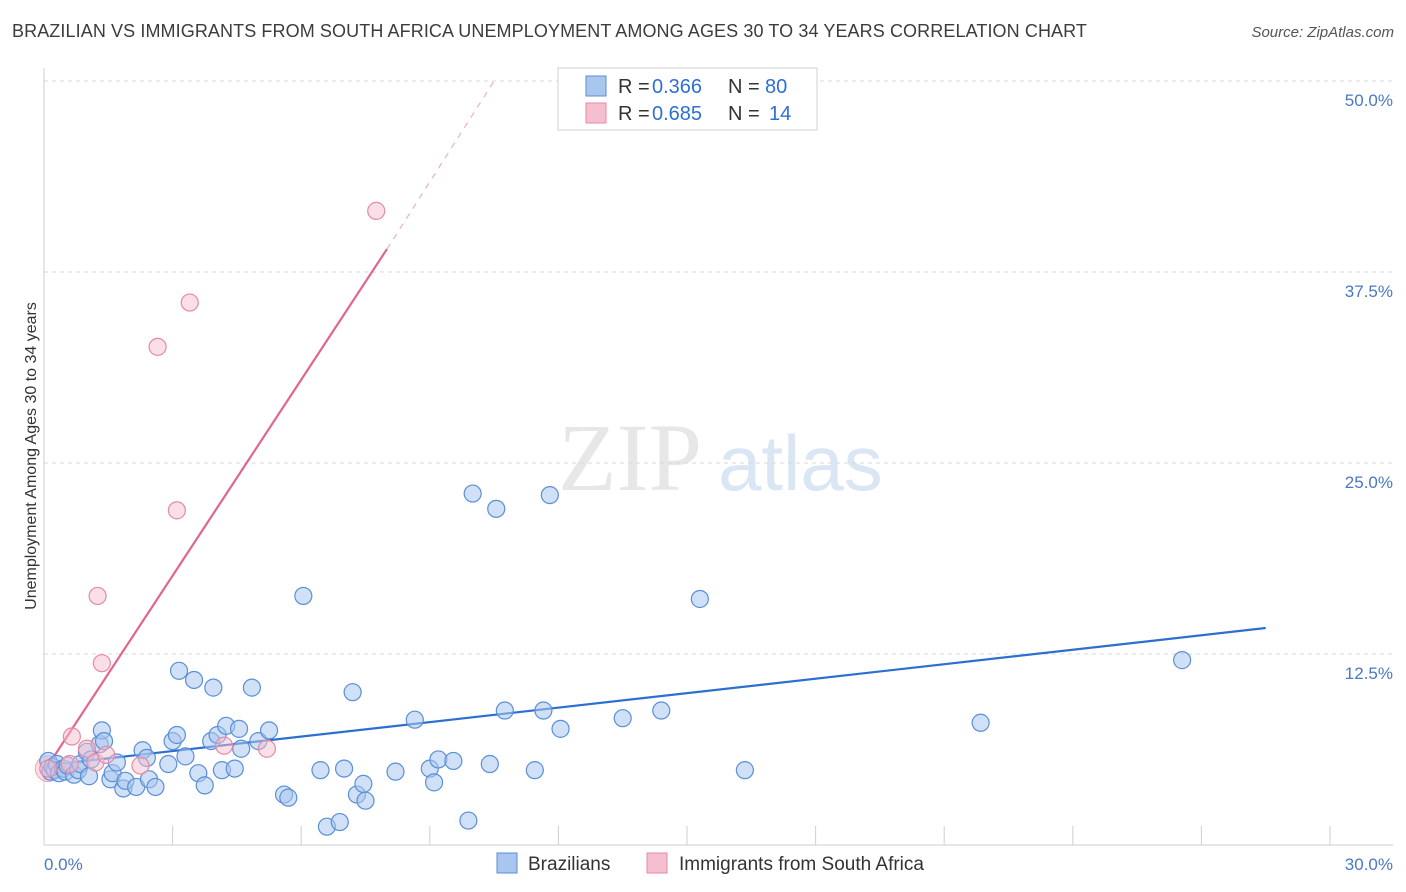 The image size is (1406, 892). What do you see at coordinates (1369, 673) in the screenshot?
I see `y-tick-label-0: 12.5%` at bounding box center [1369, 673].